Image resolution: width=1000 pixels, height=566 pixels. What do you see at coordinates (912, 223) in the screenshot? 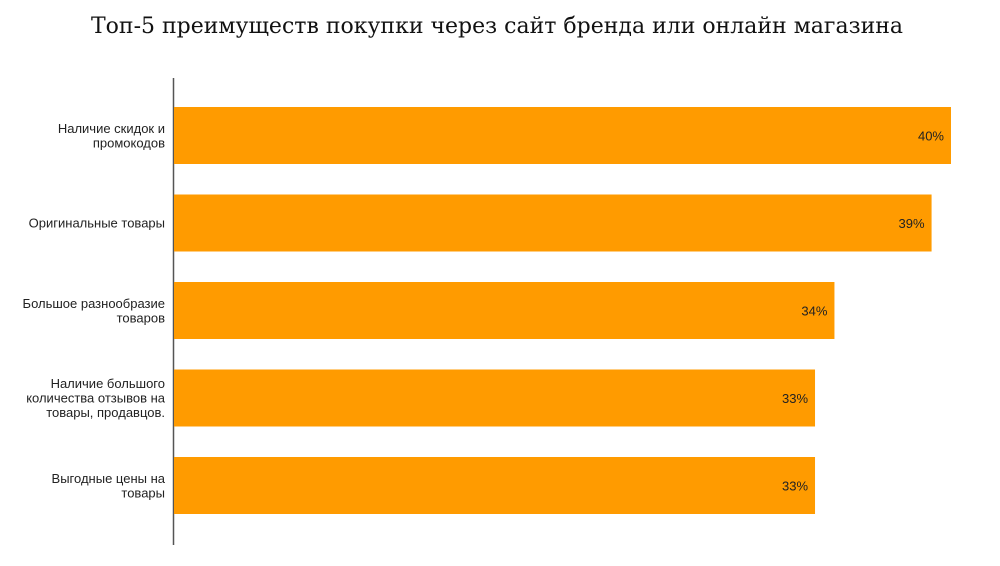
I see `value-label-2: 39%` at bounding box center [912, 223].